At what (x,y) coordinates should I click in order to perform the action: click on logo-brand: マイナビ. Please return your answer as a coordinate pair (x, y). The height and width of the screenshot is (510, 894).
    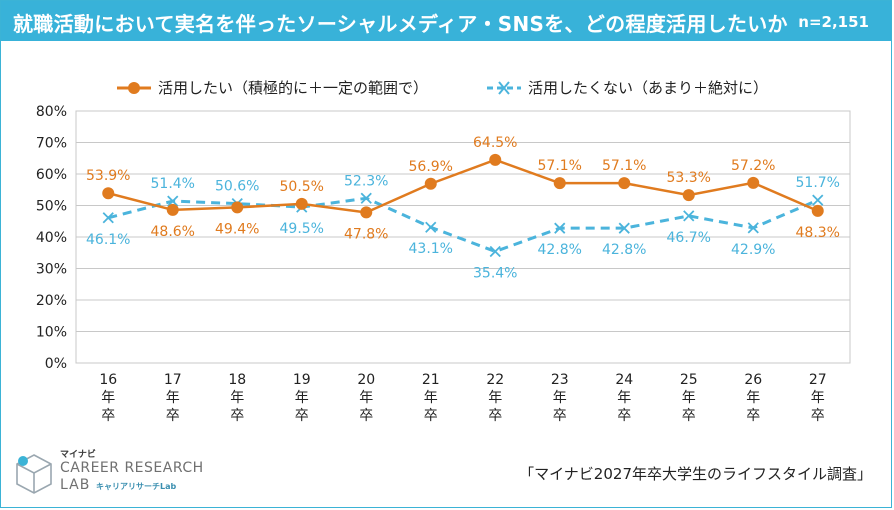
    Looking at the image, I should click on (78, 455).